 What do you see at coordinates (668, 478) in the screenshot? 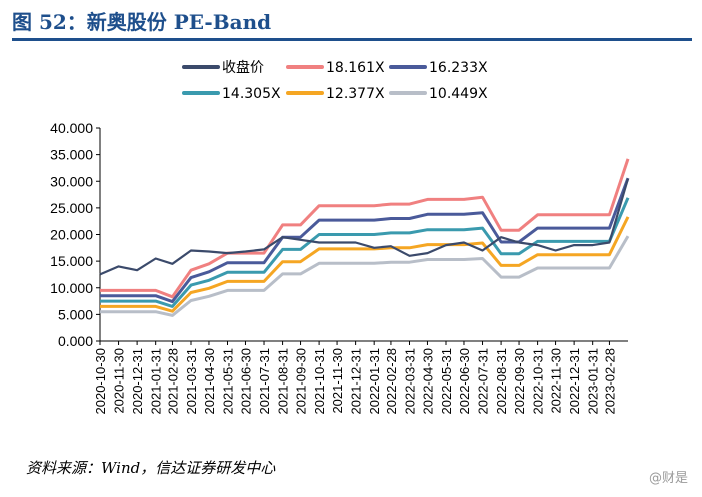
I see `watermark: @财是` at bounding box center [668, 478].